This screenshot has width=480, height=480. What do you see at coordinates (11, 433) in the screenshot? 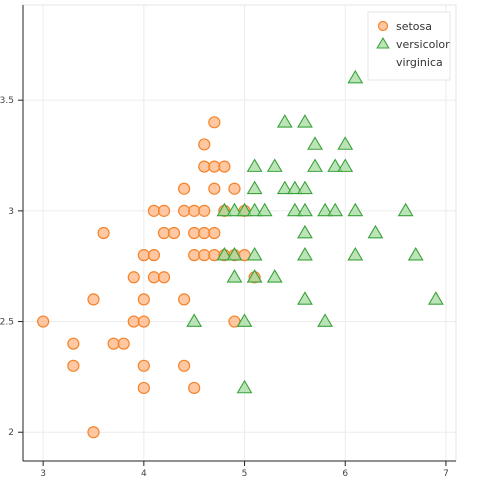
I see `y-tick-label: 2` at bounding box center [11, 433].